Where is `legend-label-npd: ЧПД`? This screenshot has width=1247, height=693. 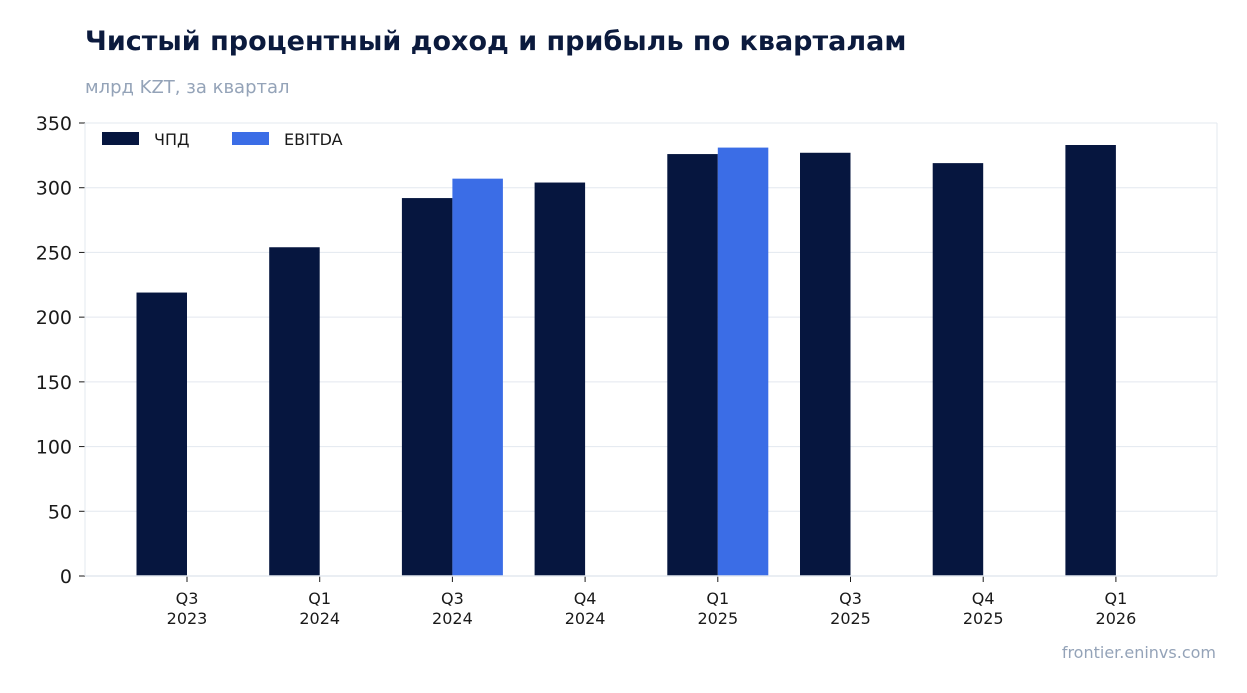 legend-label-npd: ЧПД is located at coordinates (172, 139).